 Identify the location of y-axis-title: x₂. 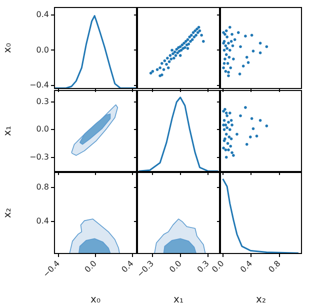
(8, 213).